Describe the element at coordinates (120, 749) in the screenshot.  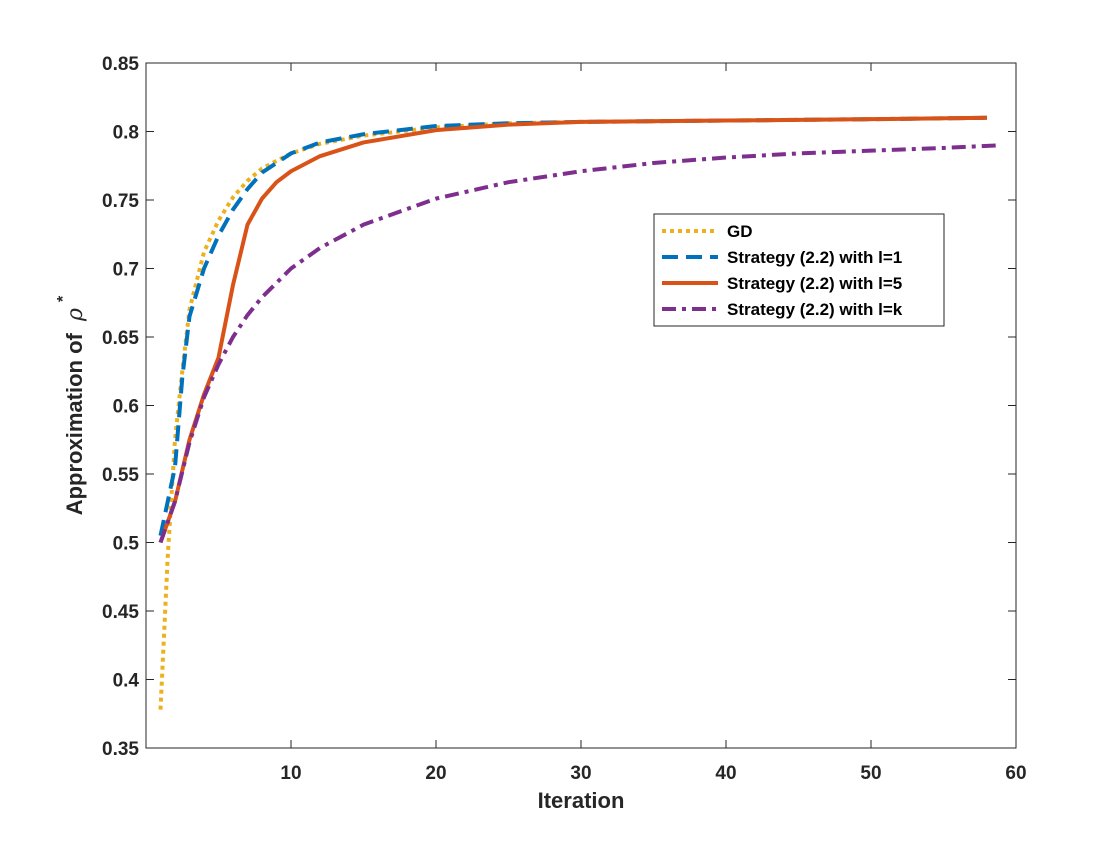
I see `y-tick-label: 0.35` at that location.